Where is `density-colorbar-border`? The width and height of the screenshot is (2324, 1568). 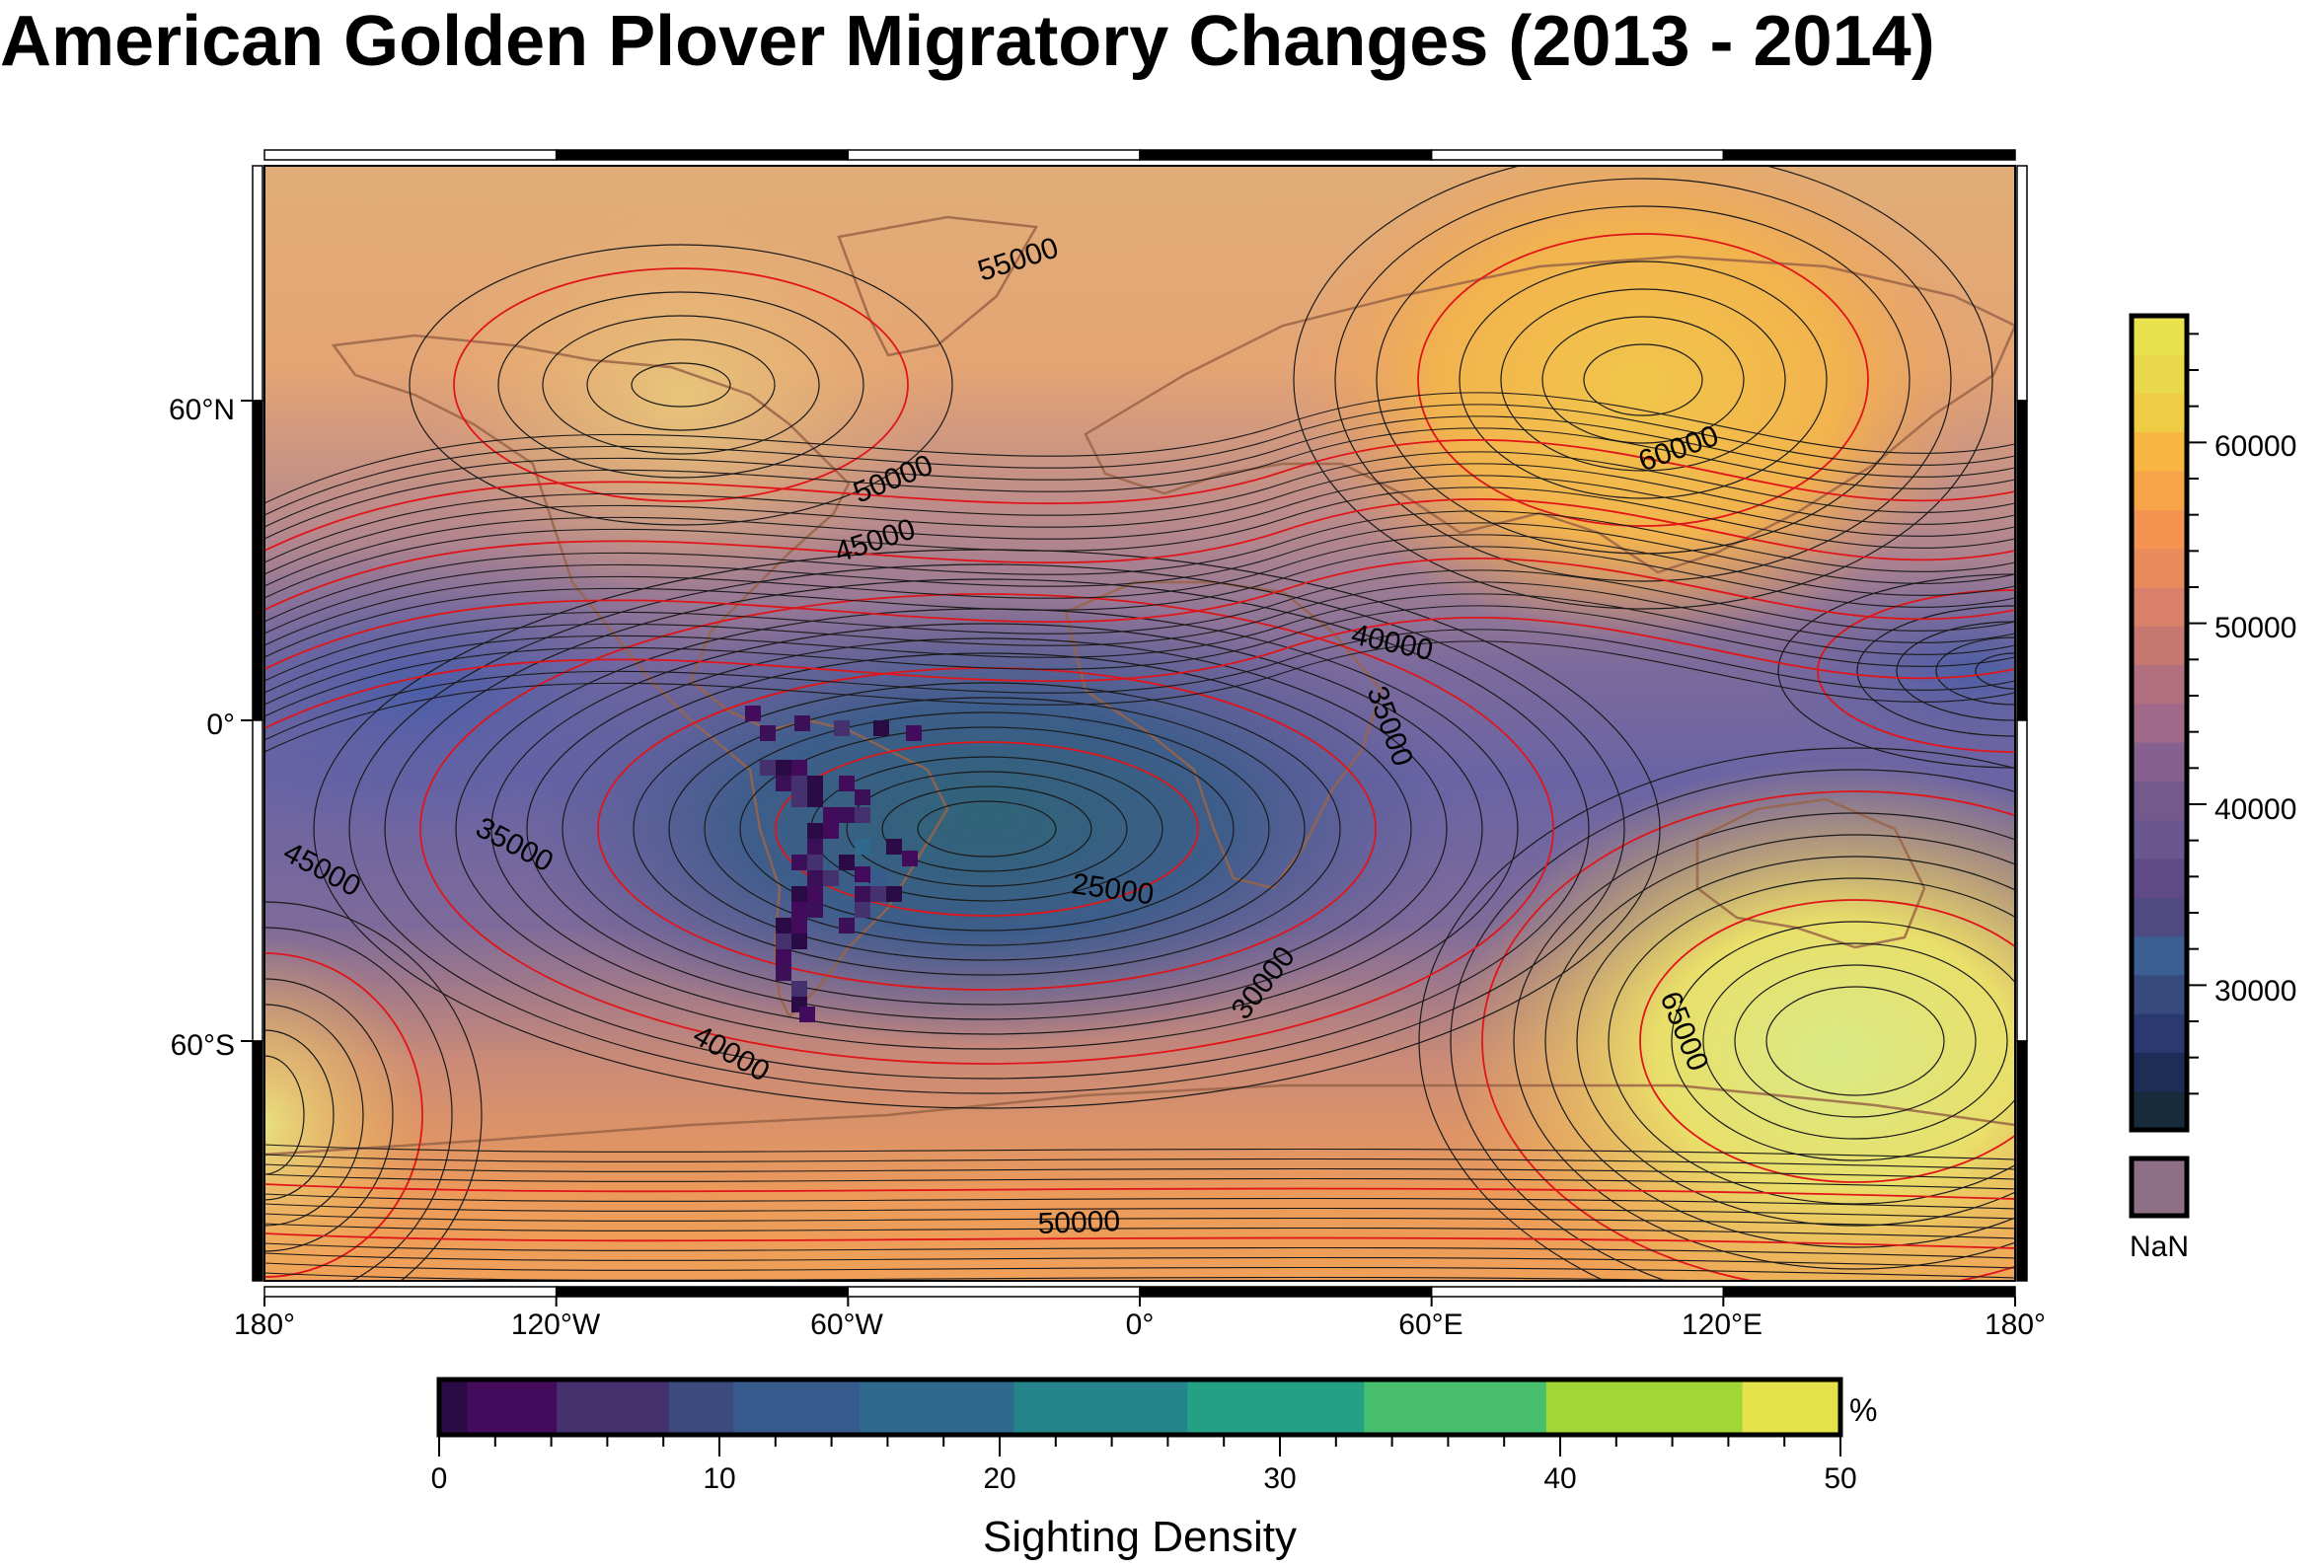 density-colorbar-border is located at coordinates (1139, 1408).